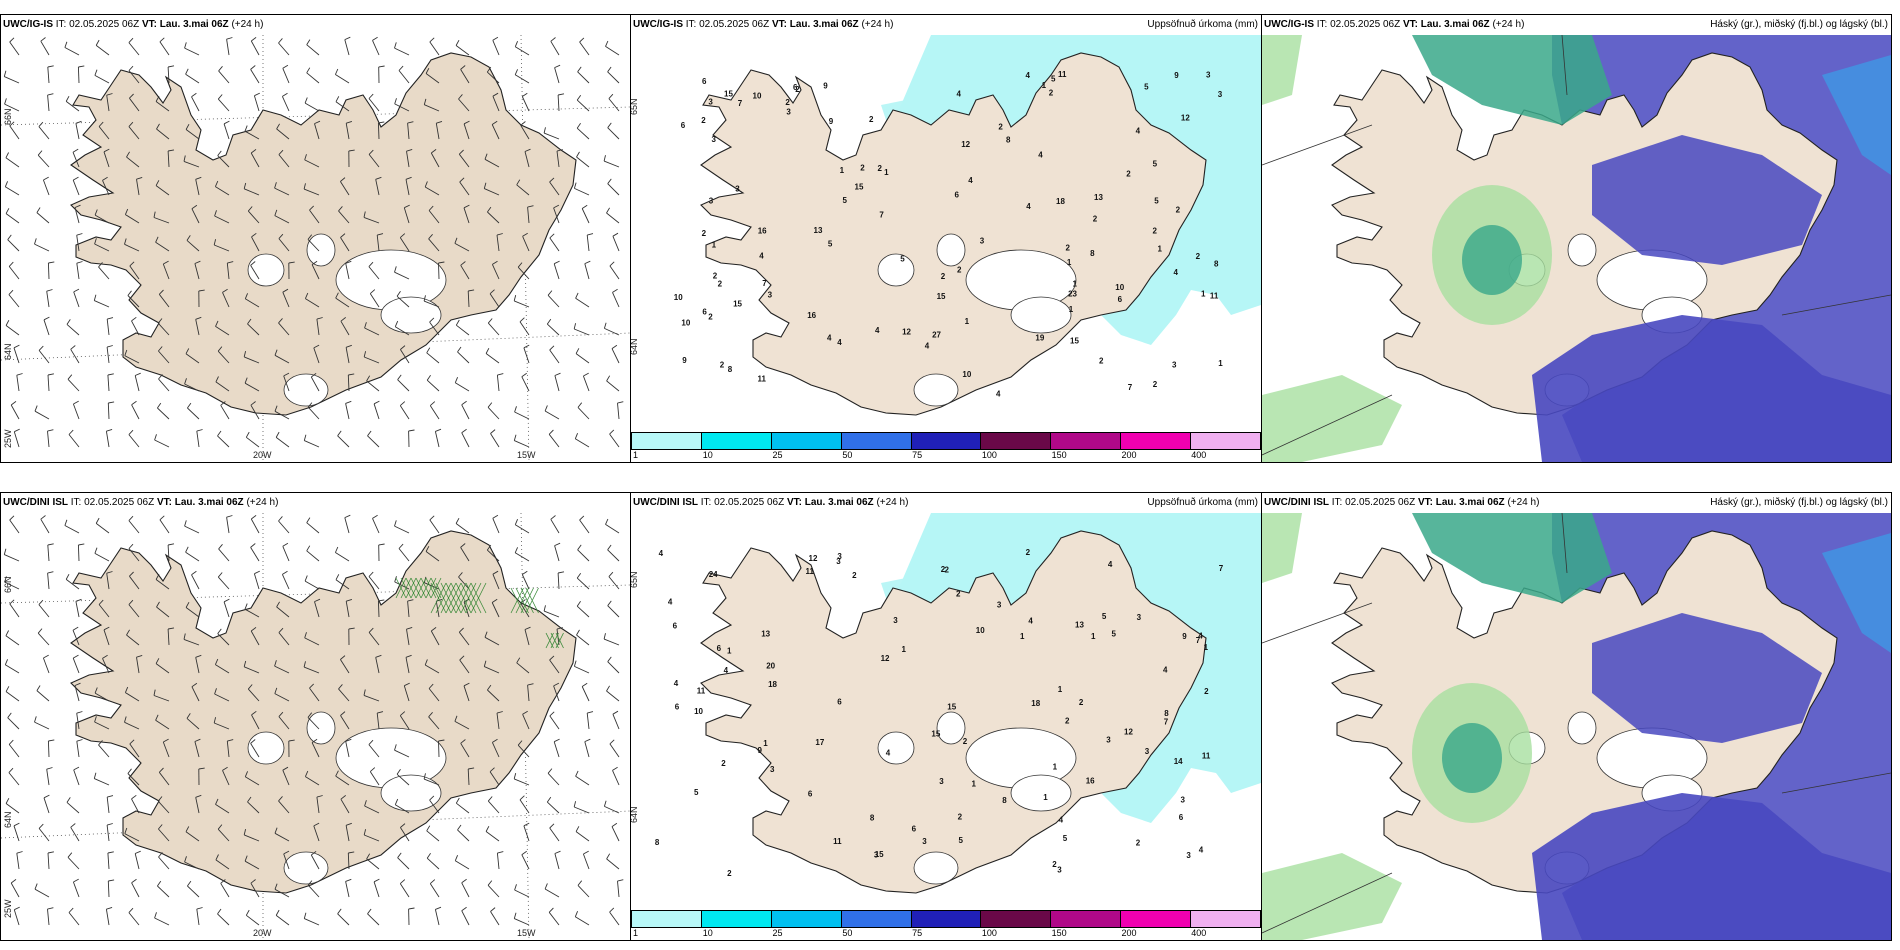 The image size is (1900, 950). Describe the element at coordinates (657, 842) in the screenshot. I see `precip-value-label: 8` at that location.